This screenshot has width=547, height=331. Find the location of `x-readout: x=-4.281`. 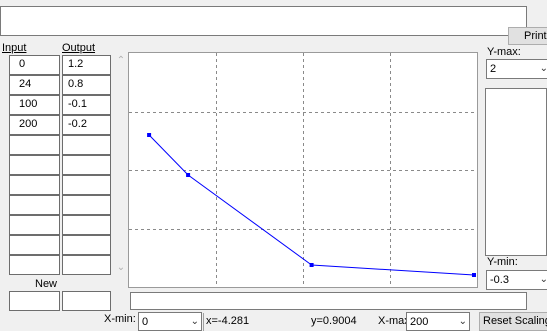

x-readout: x=-4.281 is located at coordinates (247, 322).